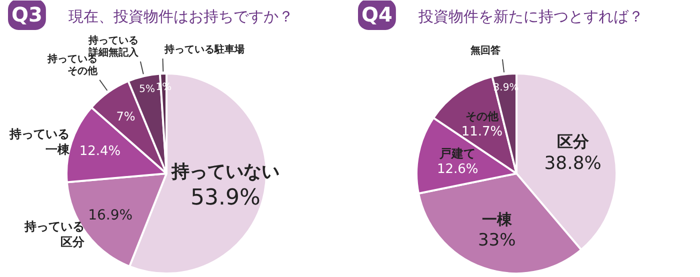 The height and width of the screenshot is (277, 700). I want to click on data-label: 11.7%, so click(482, 132).